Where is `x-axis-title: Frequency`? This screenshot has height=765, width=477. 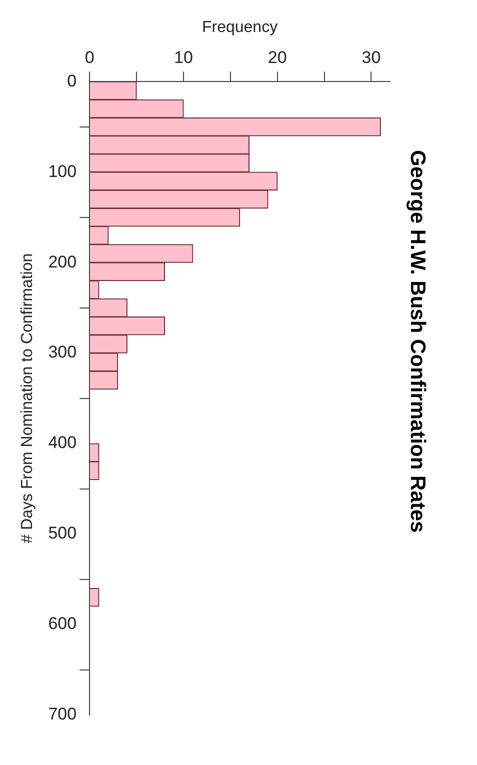
x-axis-title: Frequency is located at coordinates (240, 27).